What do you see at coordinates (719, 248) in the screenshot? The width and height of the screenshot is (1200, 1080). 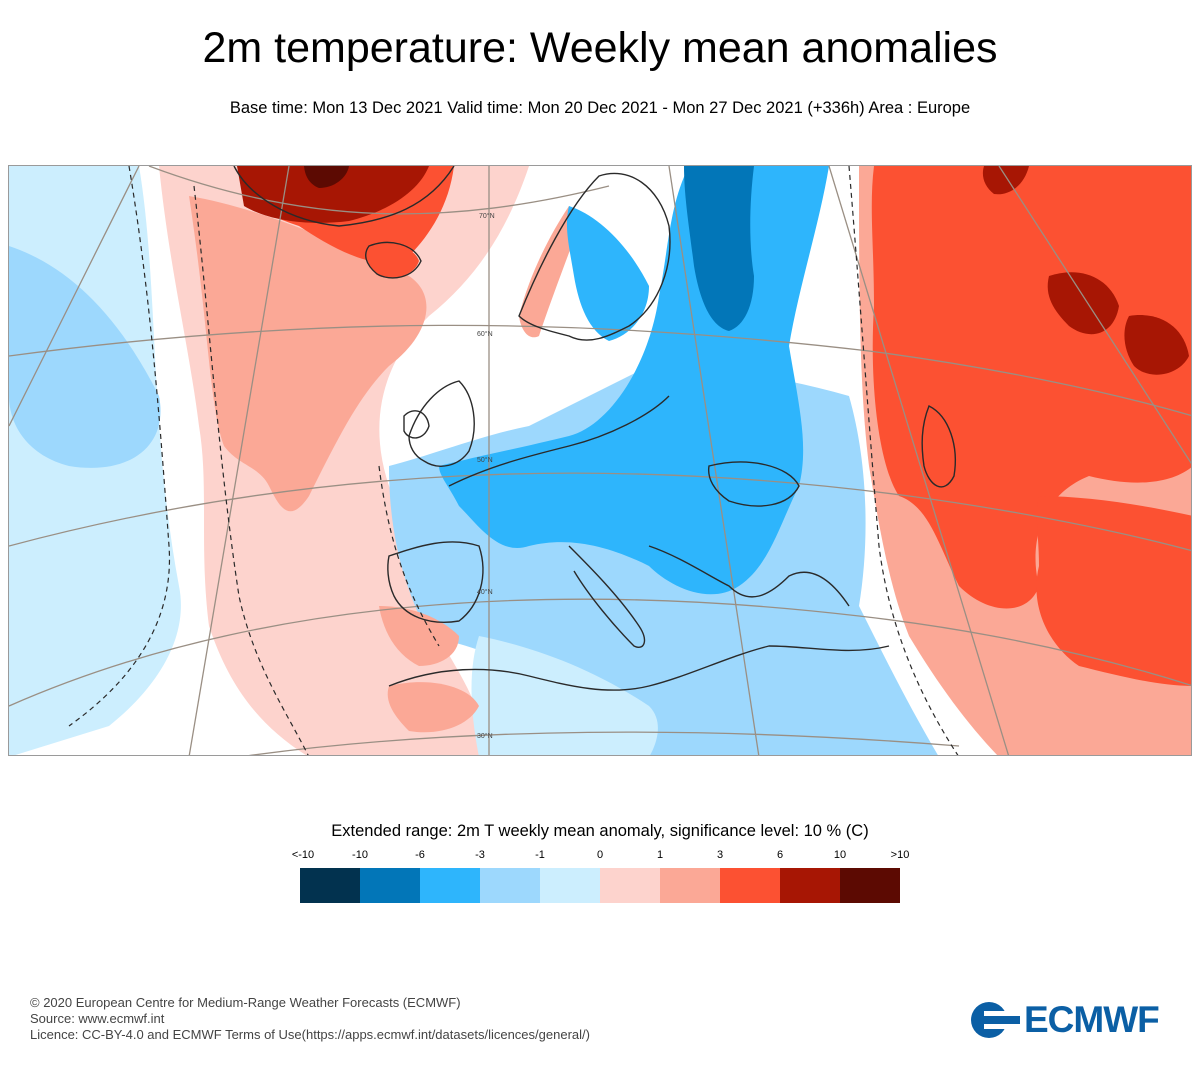 I see `anomaly-region-russia-darkblue` at bounding box center [719, 248].